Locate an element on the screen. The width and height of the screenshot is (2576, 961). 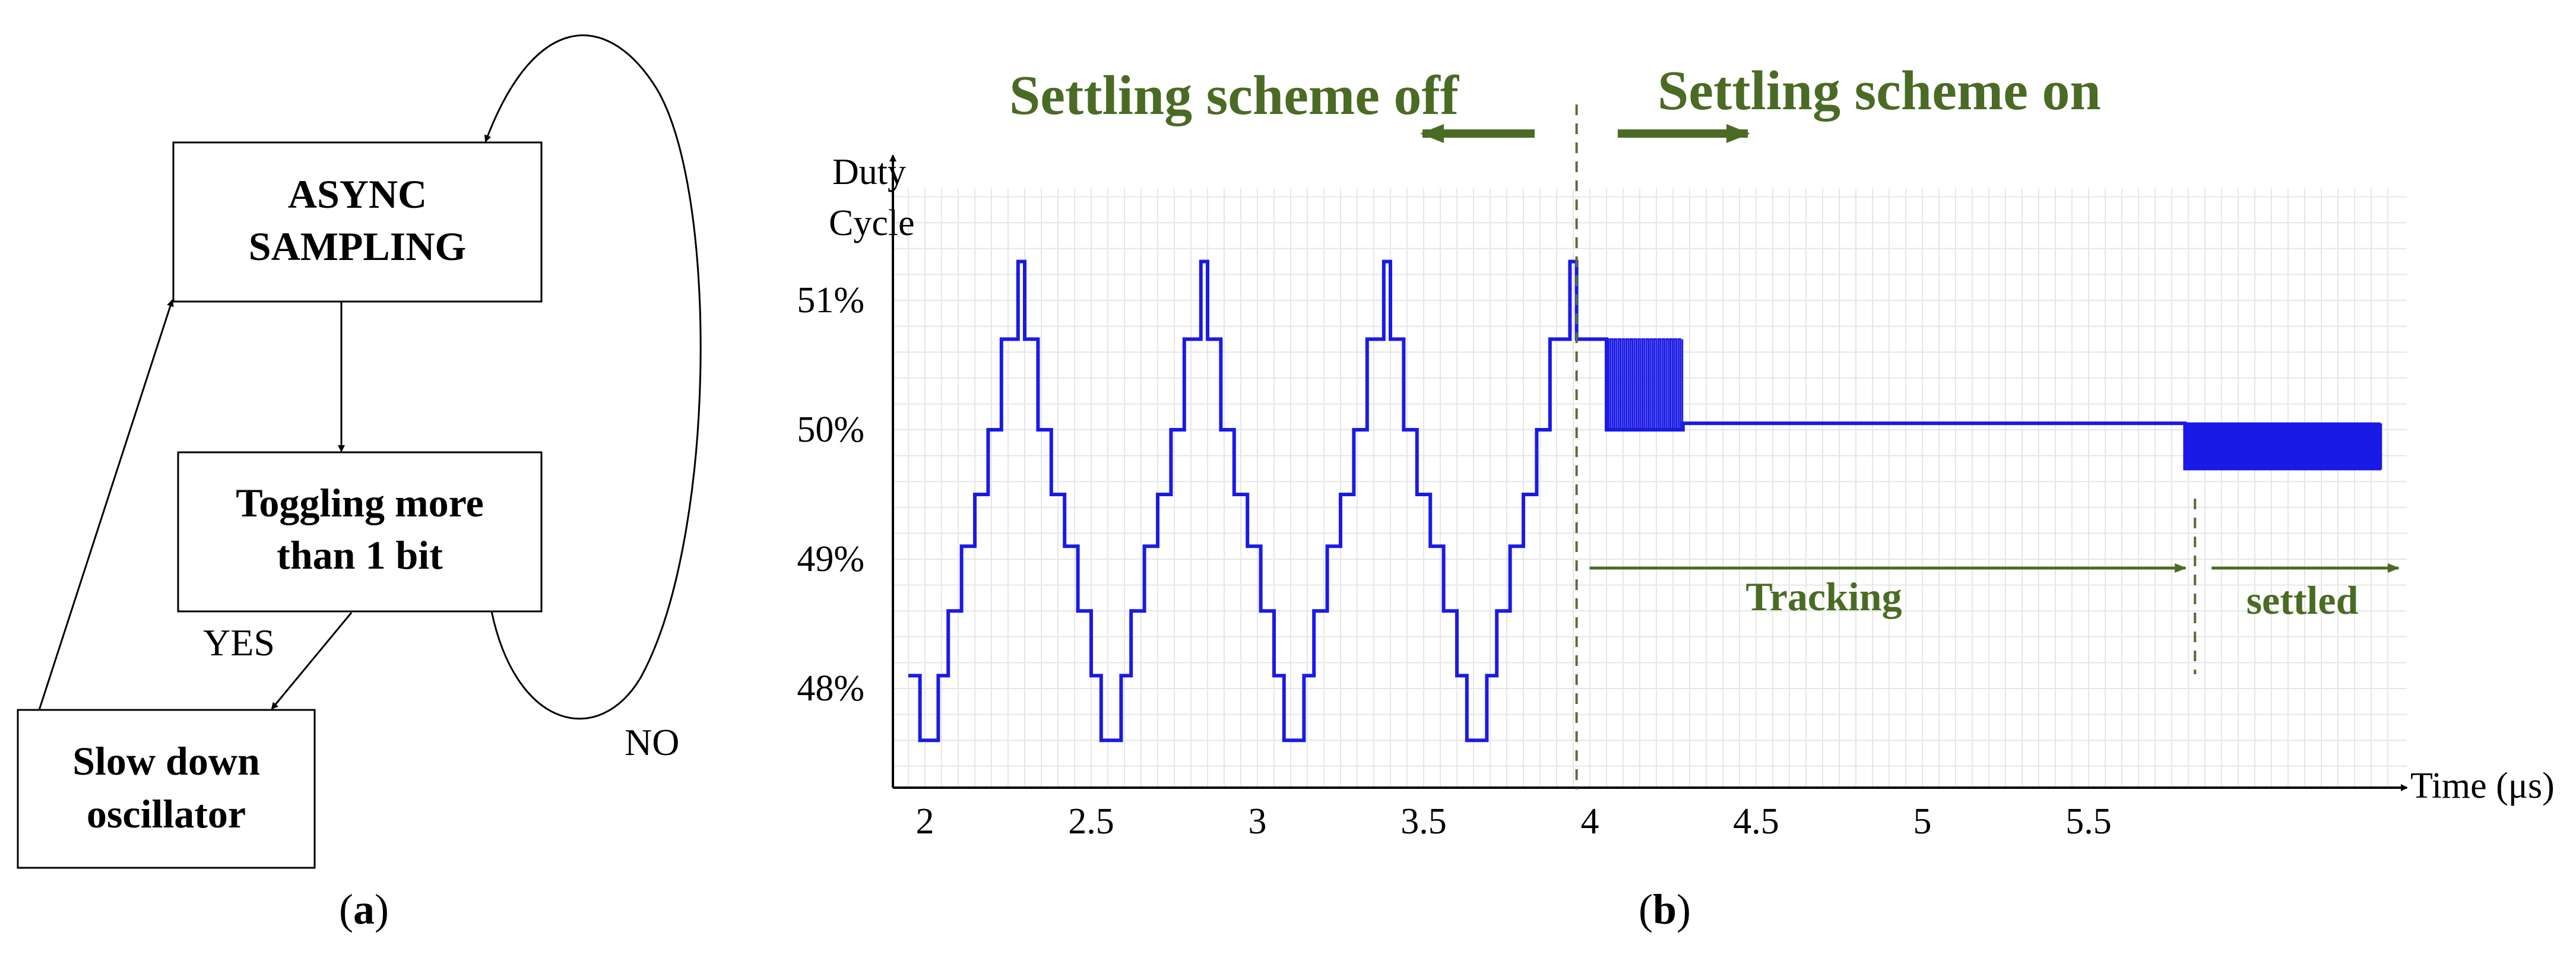
x-tick-labels: 2 2.5 3 3.5 4 4.5 5 5.5 is located at coordinates (1514, 821).